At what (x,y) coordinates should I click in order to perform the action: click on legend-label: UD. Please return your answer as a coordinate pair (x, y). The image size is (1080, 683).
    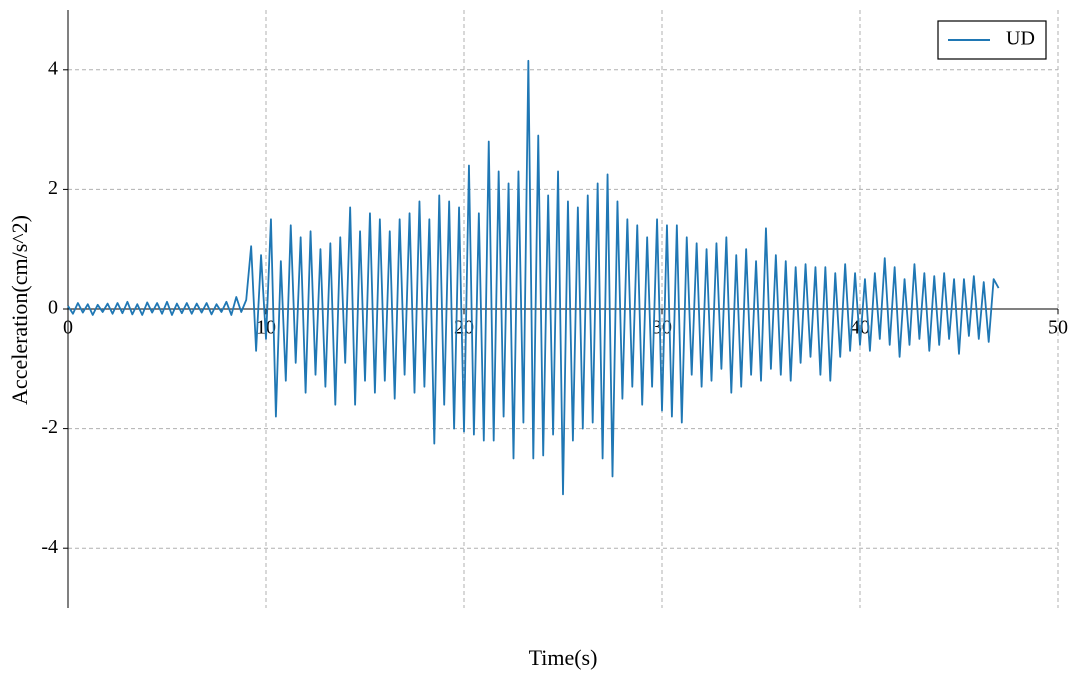
    Looking at the image, I should click on (1020, 39).